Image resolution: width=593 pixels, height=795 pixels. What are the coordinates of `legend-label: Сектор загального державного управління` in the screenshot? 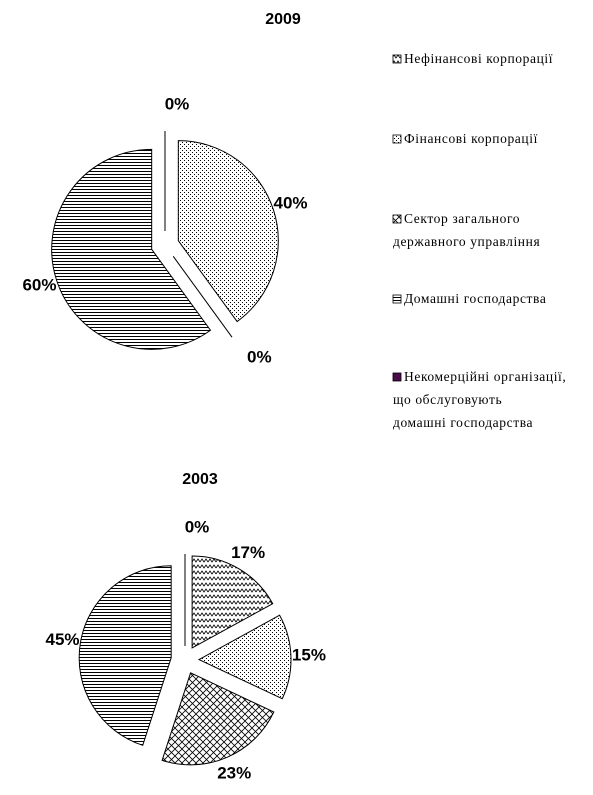 It's located at (466, 230).